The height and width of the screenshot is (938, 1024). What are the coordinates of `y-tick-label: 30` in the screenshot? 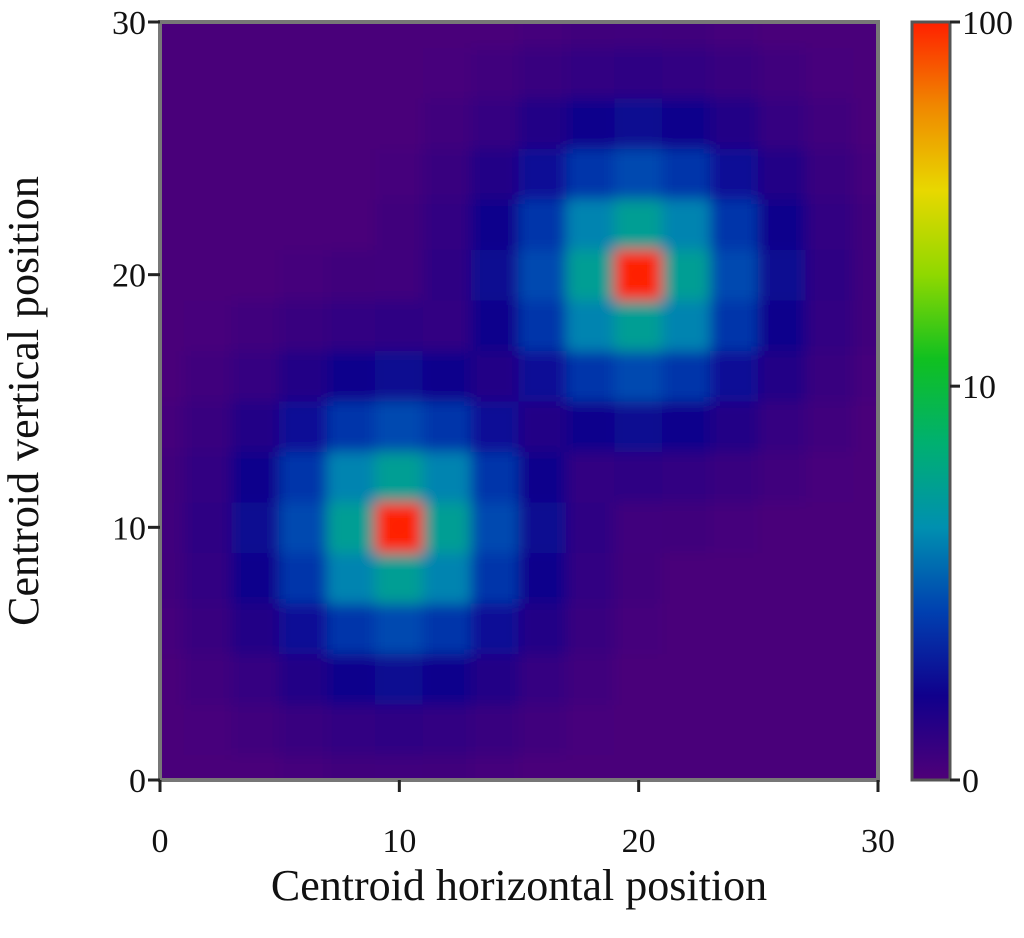 It's located at (129, 23).